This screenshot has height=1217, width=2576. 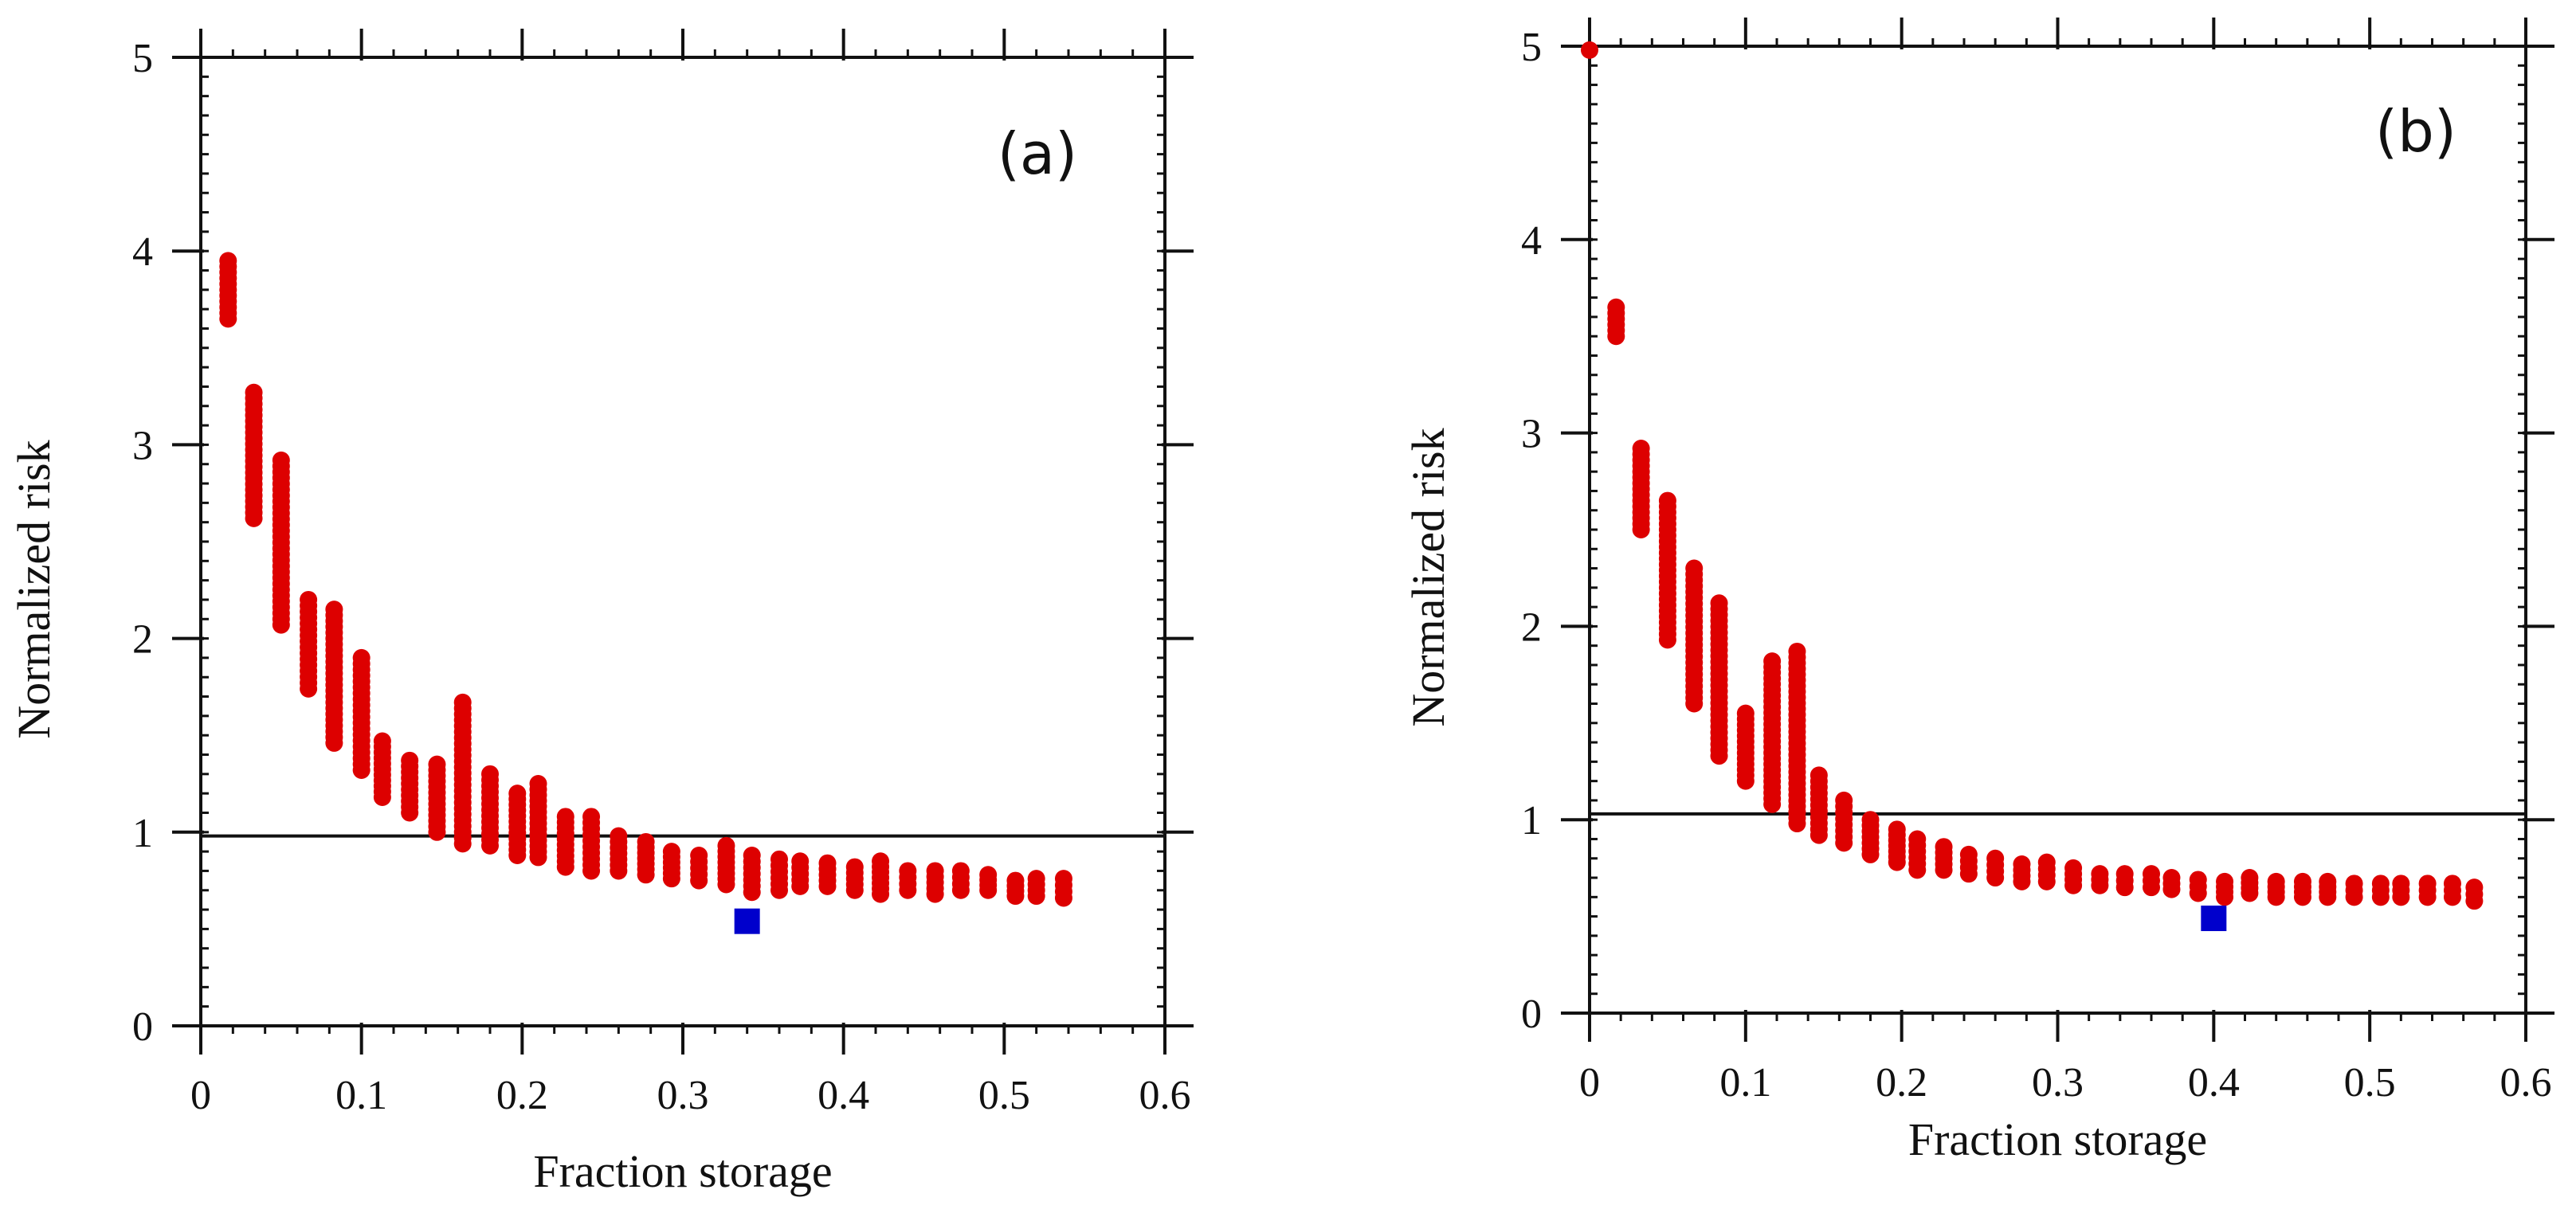 What do you see at coordinates (1037, 153) in the screenshot?
I see `panel-label: (a)` at bounding box center [1037, 153].